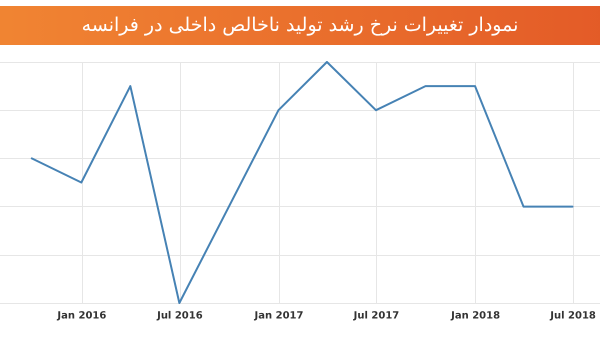 The height and width of the screenshot is (343, 600). What do you see at coordinates (81, 316) in the screenshot?
I see `x-tick-label: Jan 2016` at bounding box center [81, 316].